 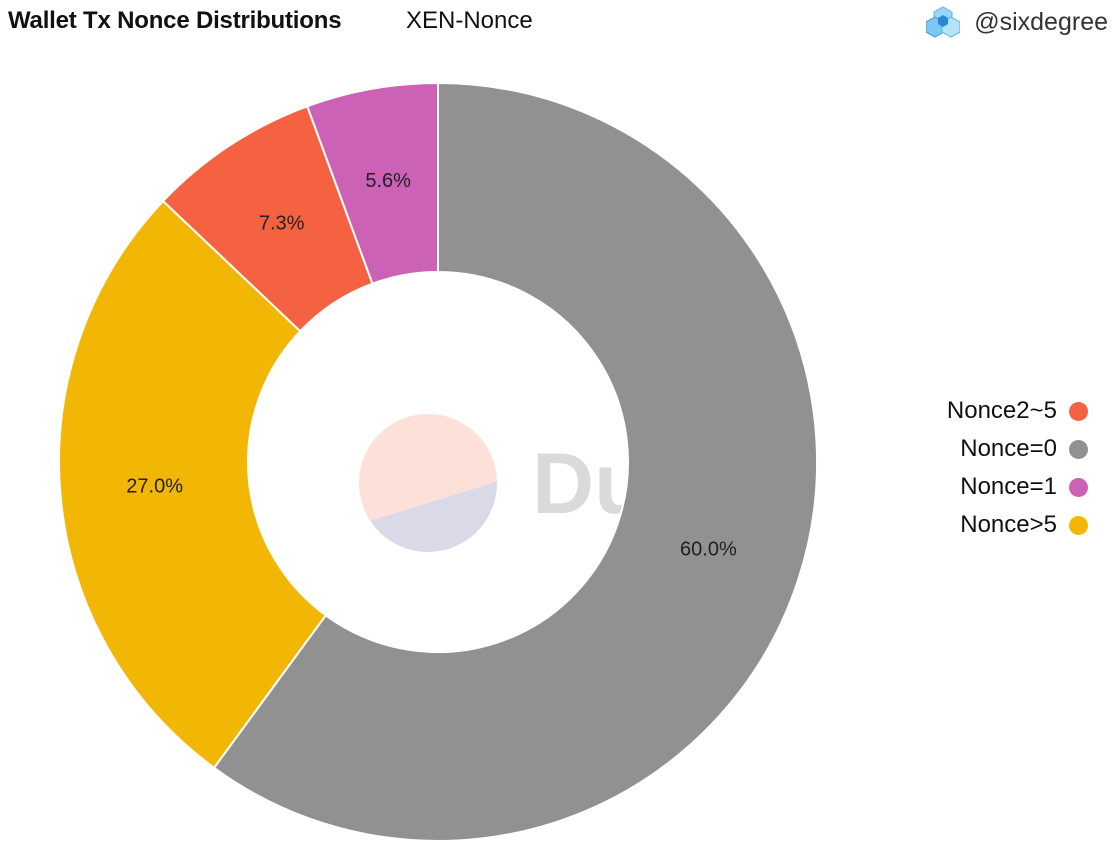 I want to click on legend-item: Nonce>5, so click(x=1017, y=525).